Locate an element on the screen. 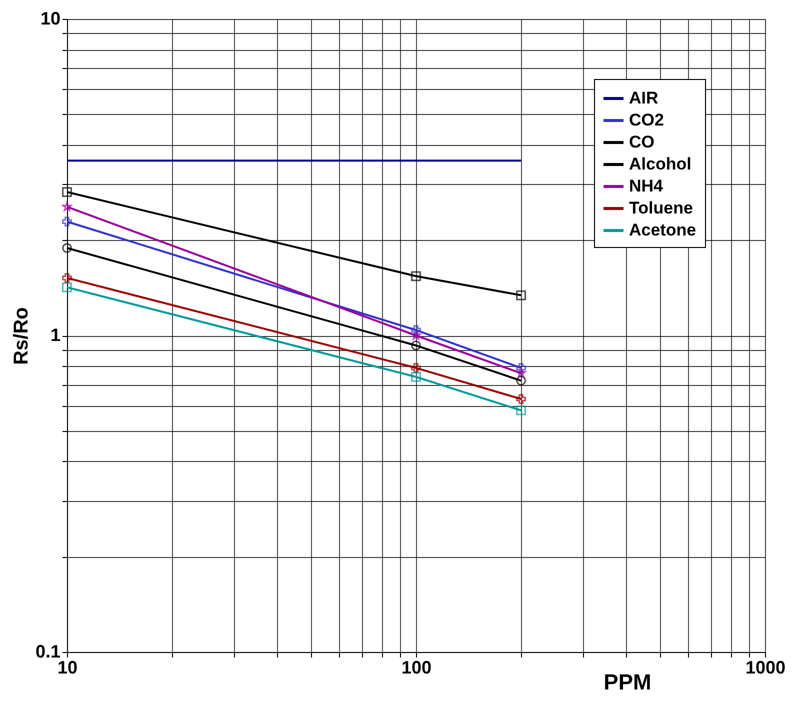 The height and width of the screenshot is (703, 796). x-axis-title: PPM is located at coordinates (628, 682).